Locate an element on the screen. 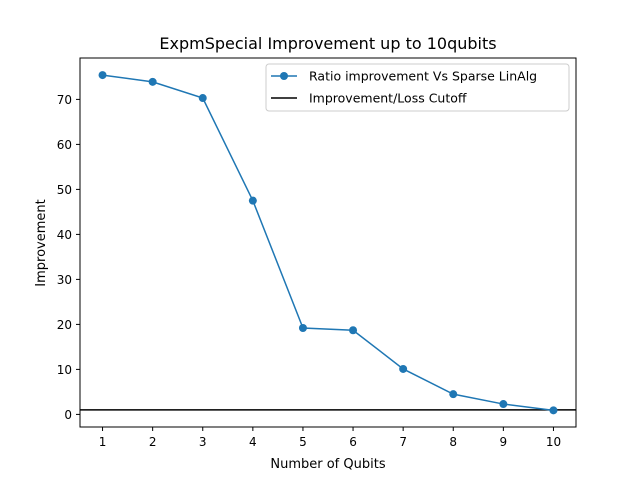 The width and height of the screenshot is (640, 480). y-tick-label: 70 is located at coordinates (64, 100).